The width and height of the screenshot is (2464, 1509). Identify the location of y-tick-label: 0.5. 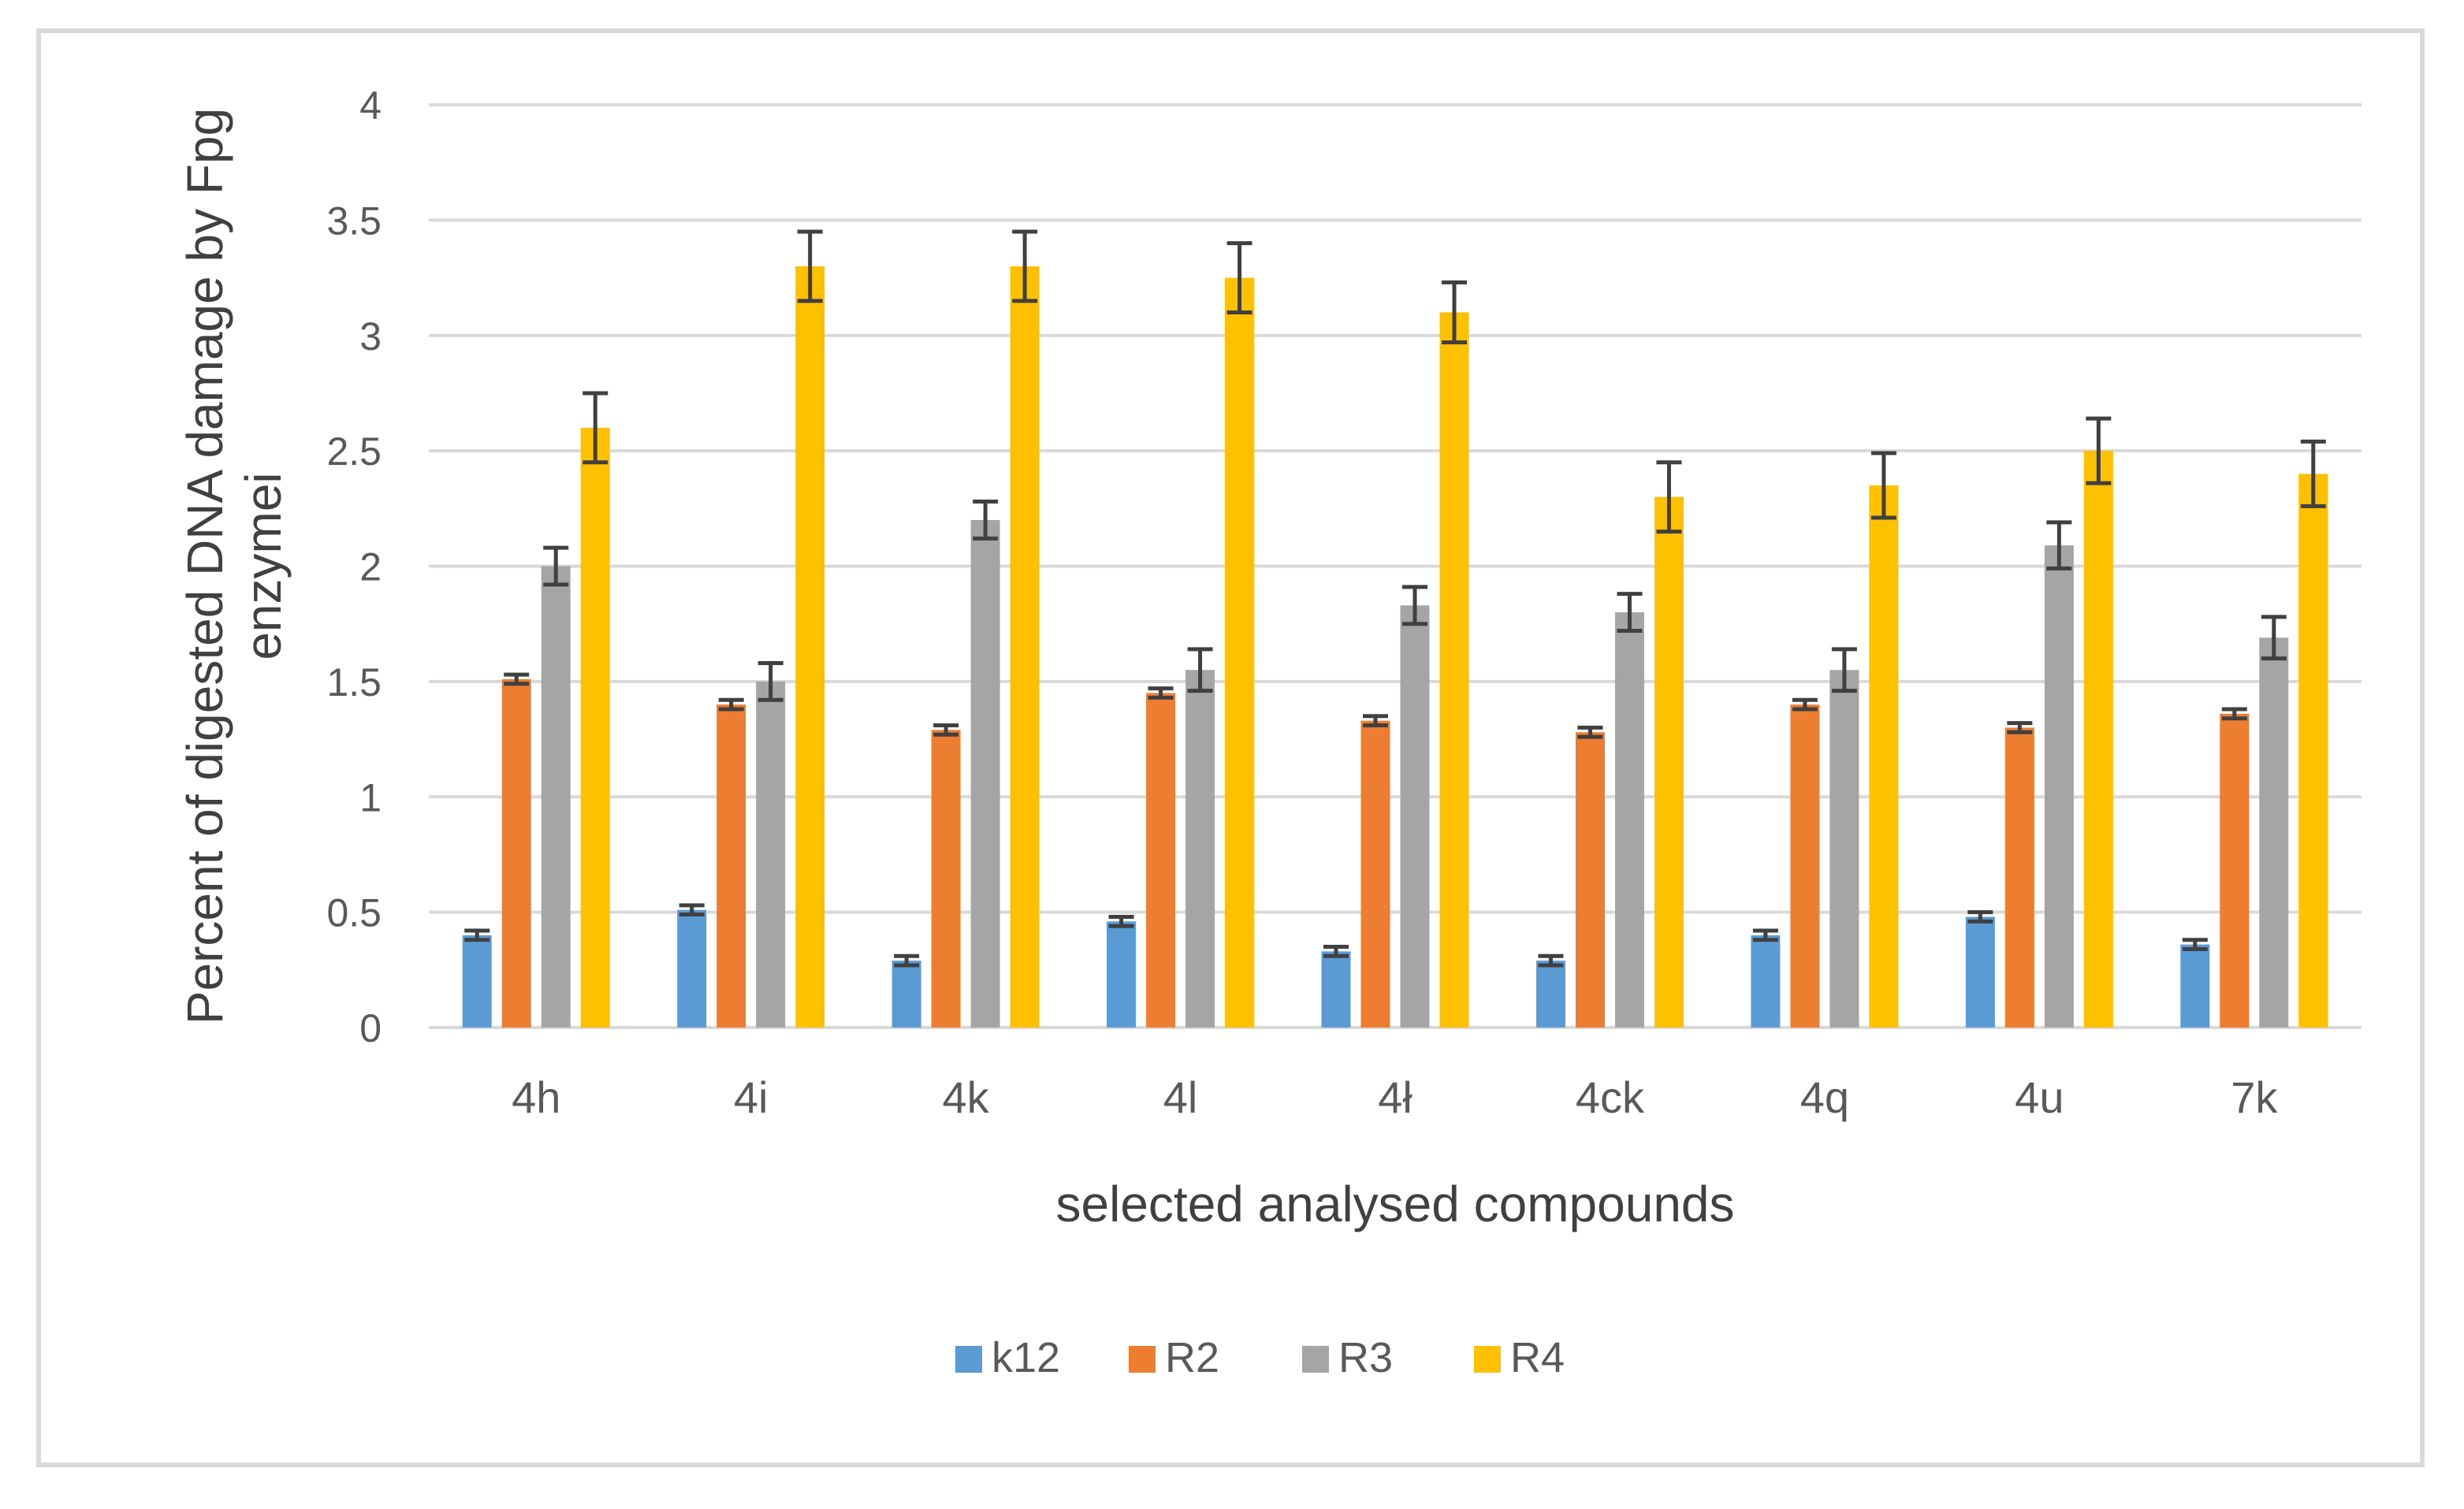
(354, 913).